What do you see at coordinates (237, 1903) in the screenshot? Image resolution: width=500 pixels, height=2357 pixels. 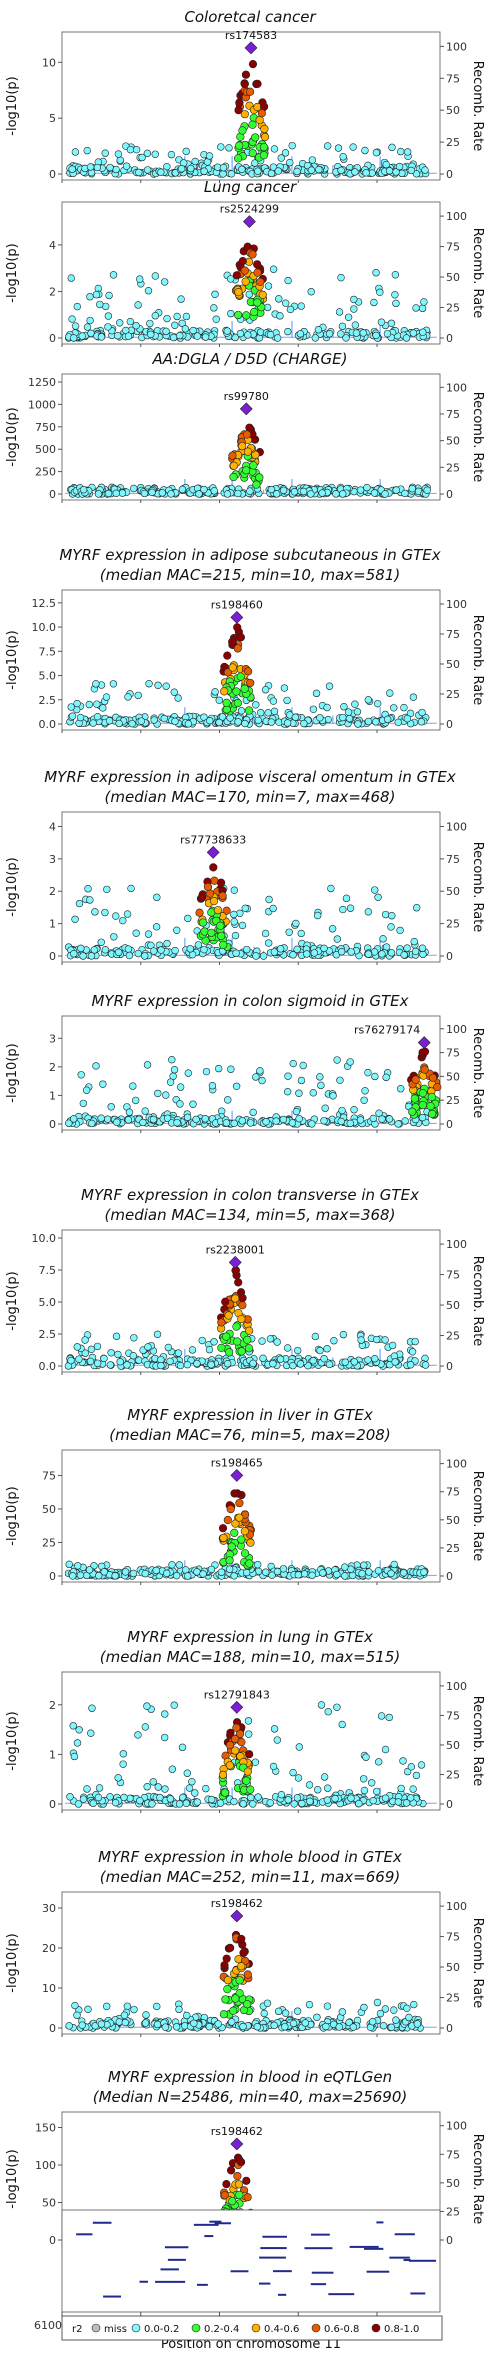 I see `lead-snp-label: rs198462` at bounding box center [237, 1903].